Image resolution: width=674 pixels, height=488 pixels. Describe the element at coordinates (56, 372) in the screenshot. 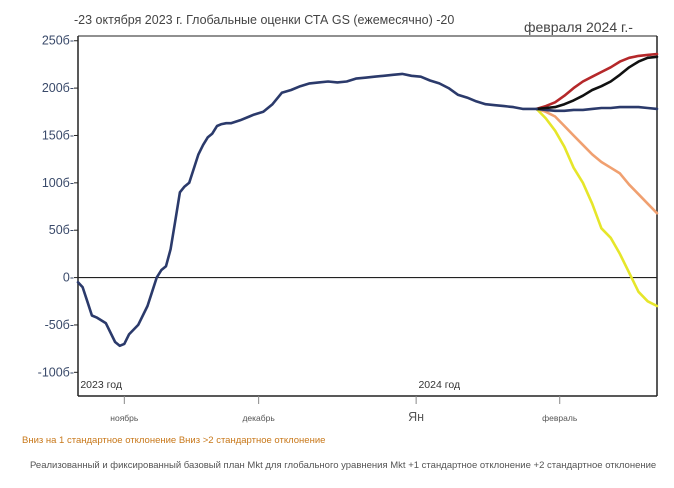

I see `y-tick-label: -100б-` at that location.